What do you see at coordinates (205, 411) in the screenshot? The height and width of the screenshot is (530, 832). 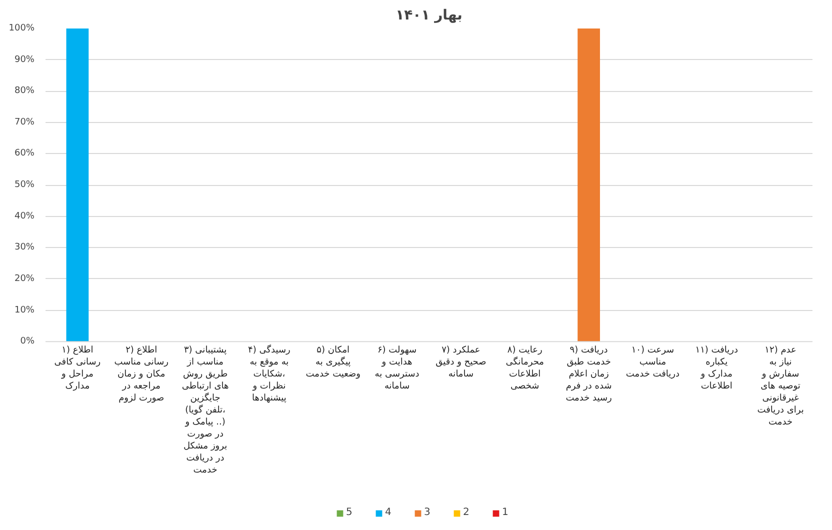 I see `category-label: ۳) پشتیبانی مناسب از طریق روش های ارتباطی جایگزین (تلفن گویا، پیامک و ..) در صورت بروز مشکل در دریافت خدمت` at bounding box center [205, 411].